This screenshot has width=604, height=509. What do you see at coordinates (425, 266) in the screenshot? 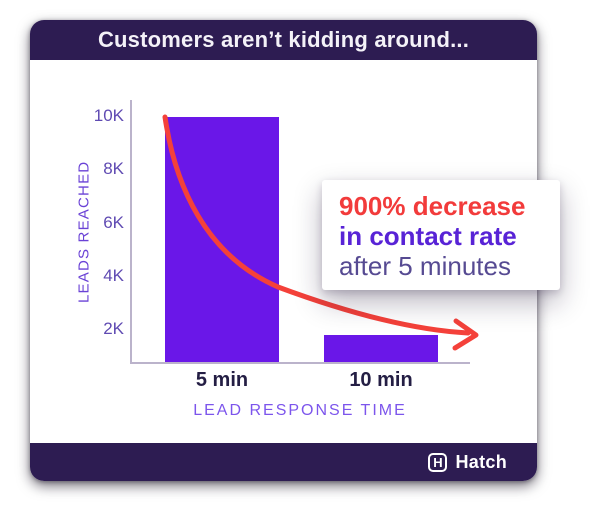
I see `annotation-line: after 5 minutes` at bounding box center [425, 266].